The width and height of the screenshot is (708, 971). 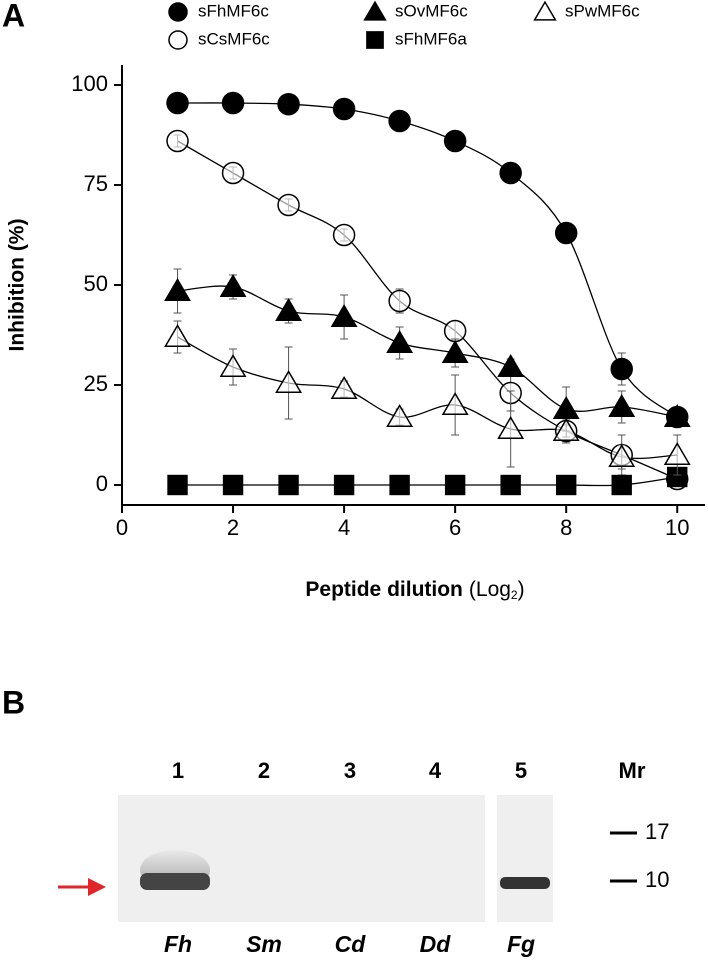 I want to click on y-tick-label: 100, so click(x=89, y=83).